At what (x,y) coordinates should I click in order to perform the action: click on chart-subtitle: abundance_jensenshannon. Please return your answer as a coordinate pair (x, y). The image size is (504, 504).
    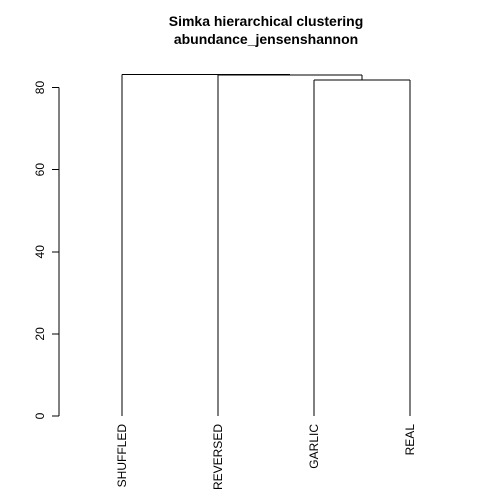
    Looking at the image, I should click on (266, 39).